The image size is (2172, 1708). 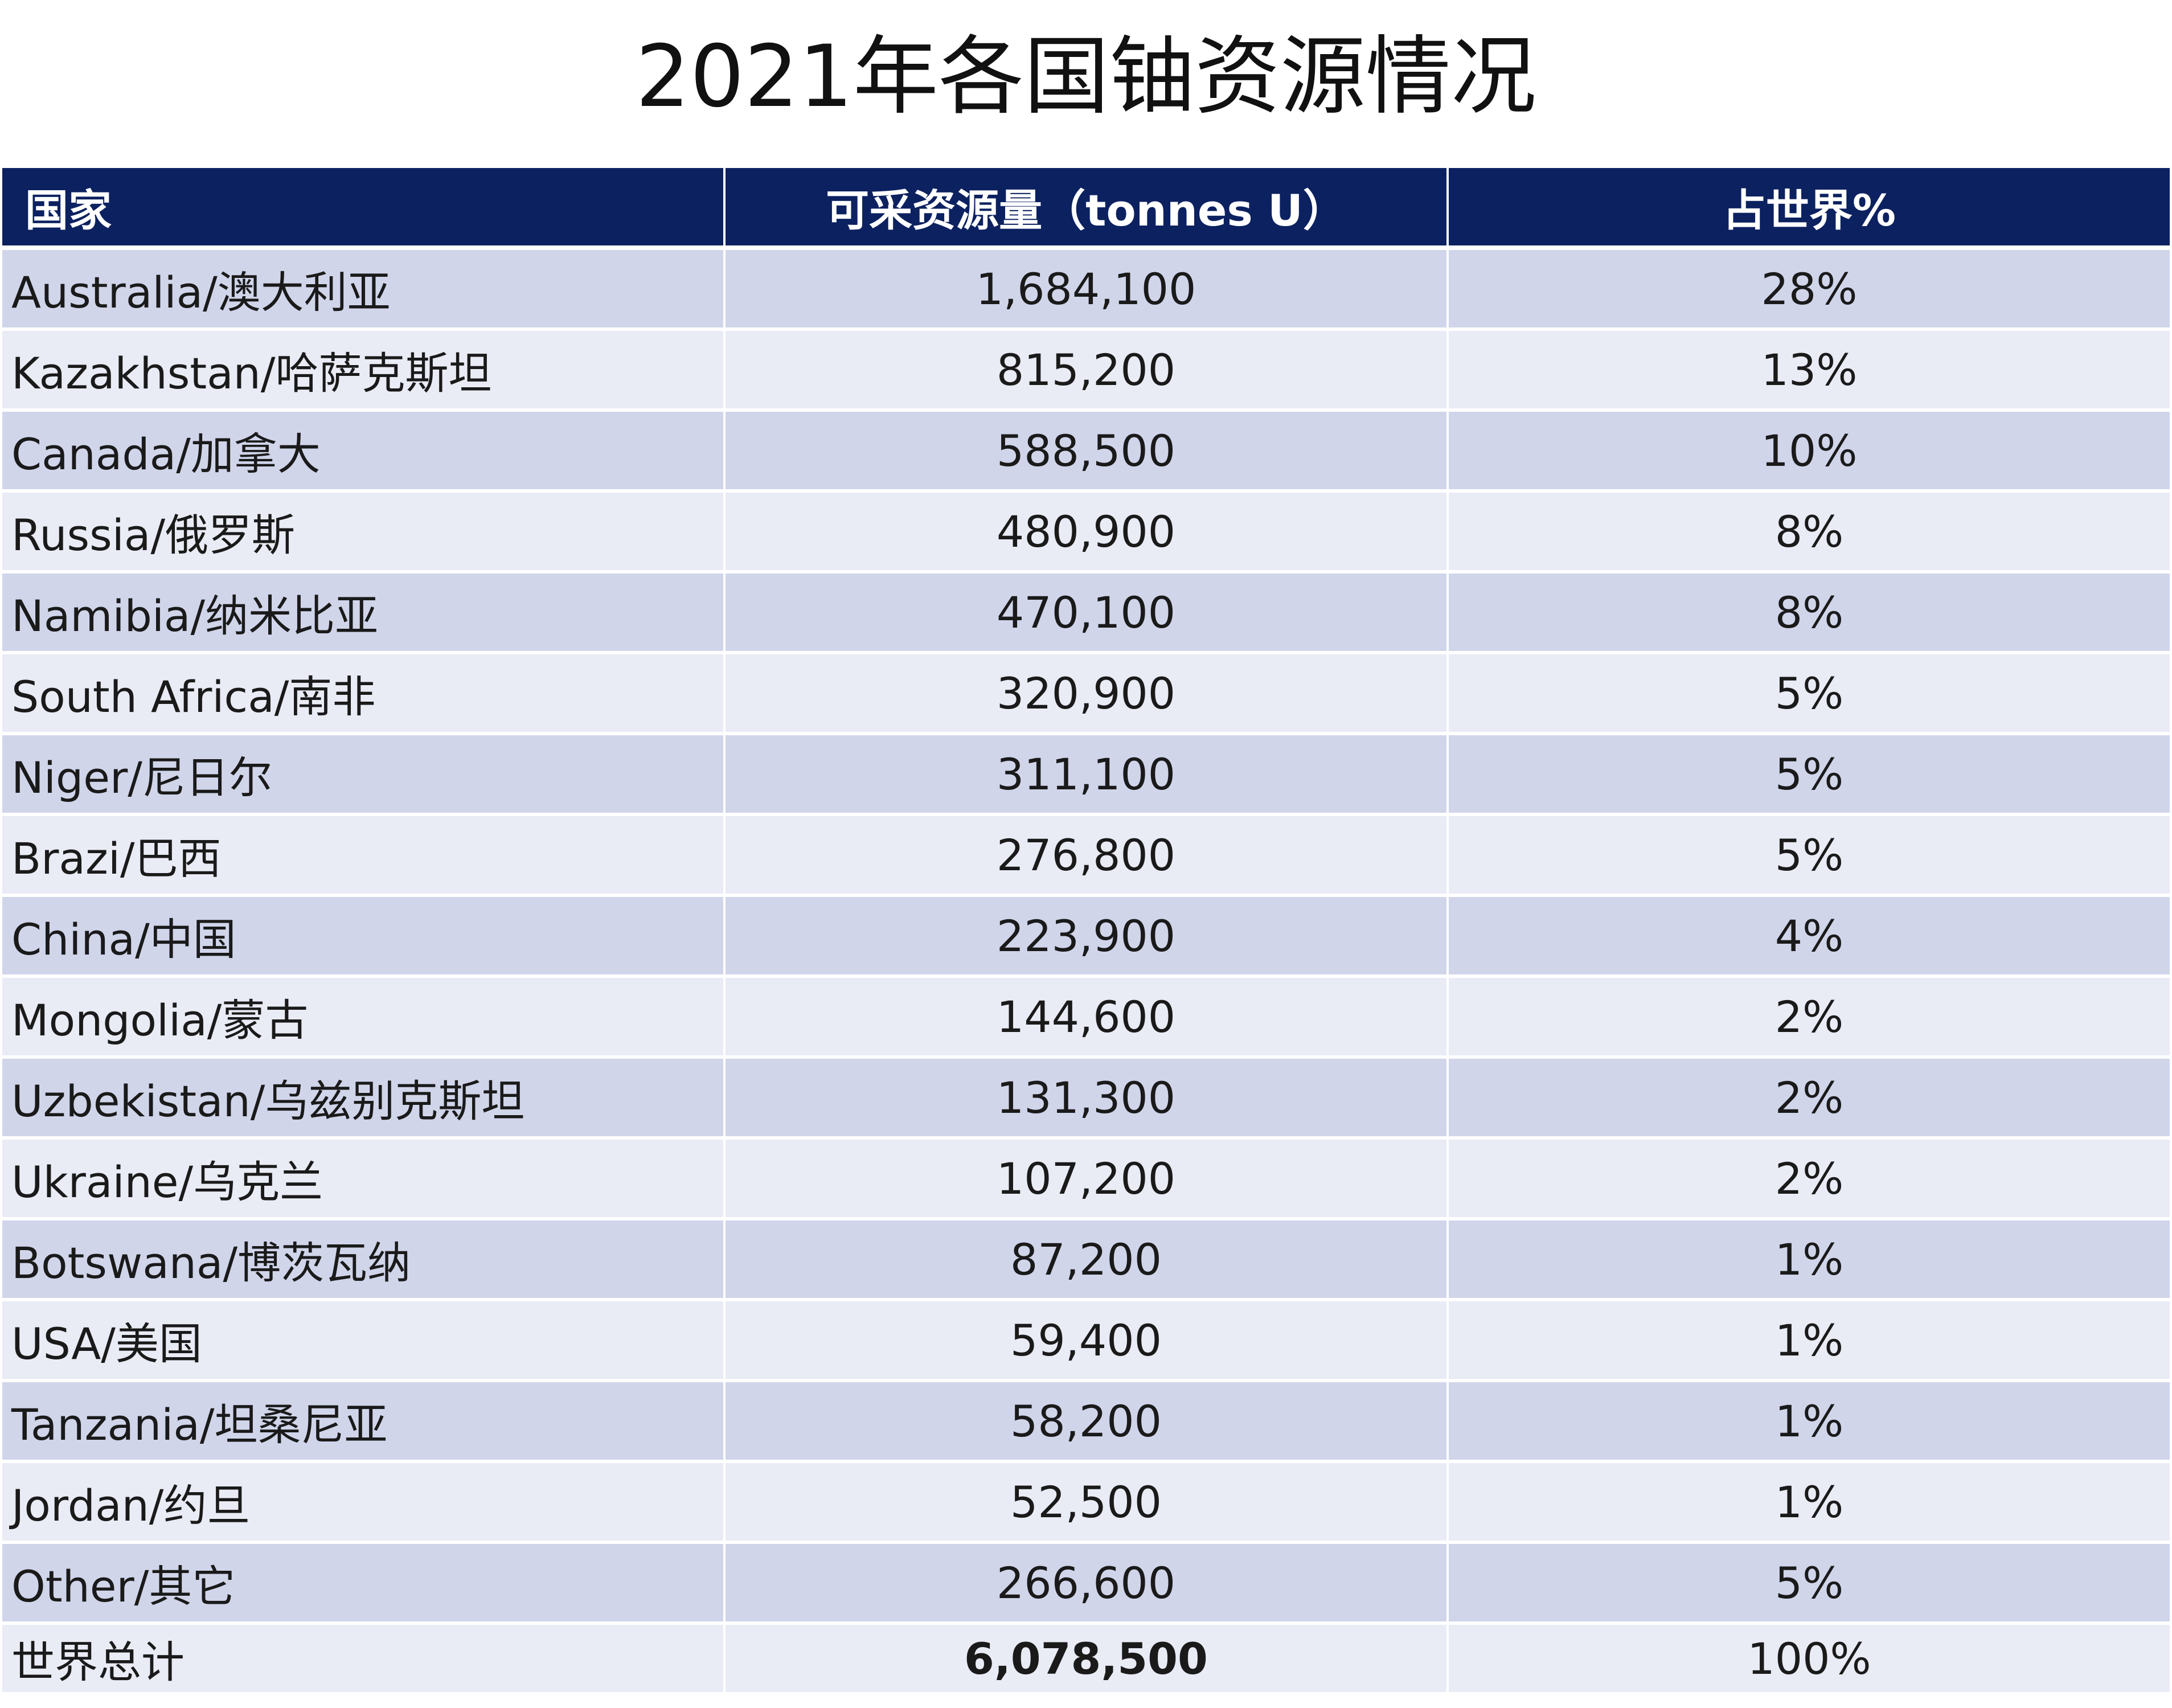 I want to click on country-cell: China/中国, so click(x=364, y=937).